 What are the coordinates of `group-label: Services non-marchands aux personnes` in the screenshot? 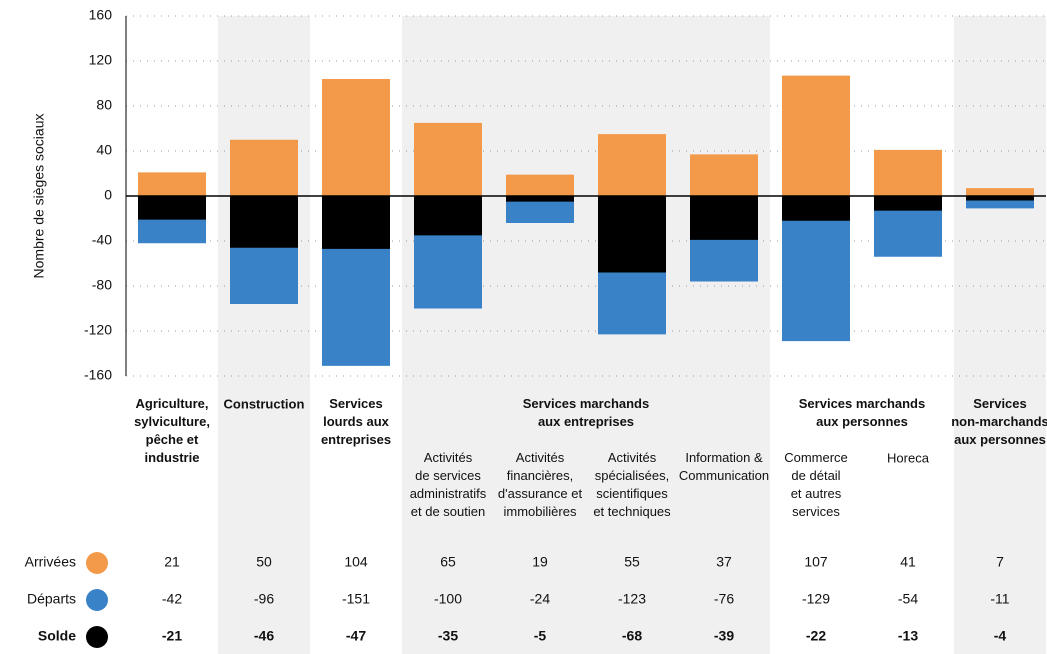 It's located at (999, 421).